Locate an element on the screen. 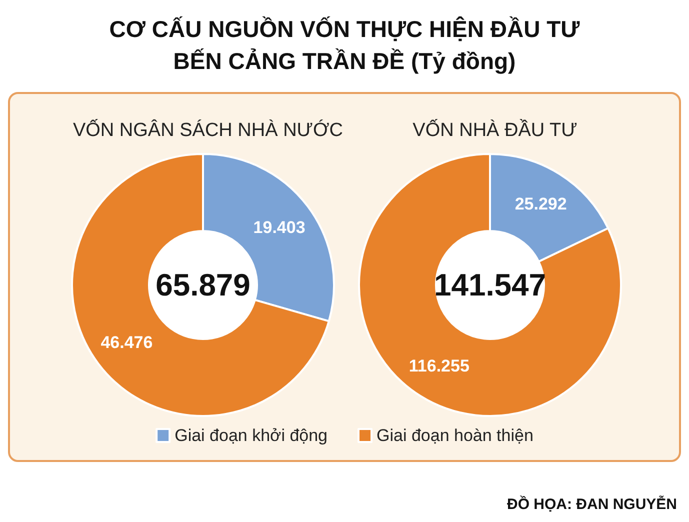 The height and width of the screenshot is (522, 689). data-label: 116.255 is located at coordinates (439, 366).